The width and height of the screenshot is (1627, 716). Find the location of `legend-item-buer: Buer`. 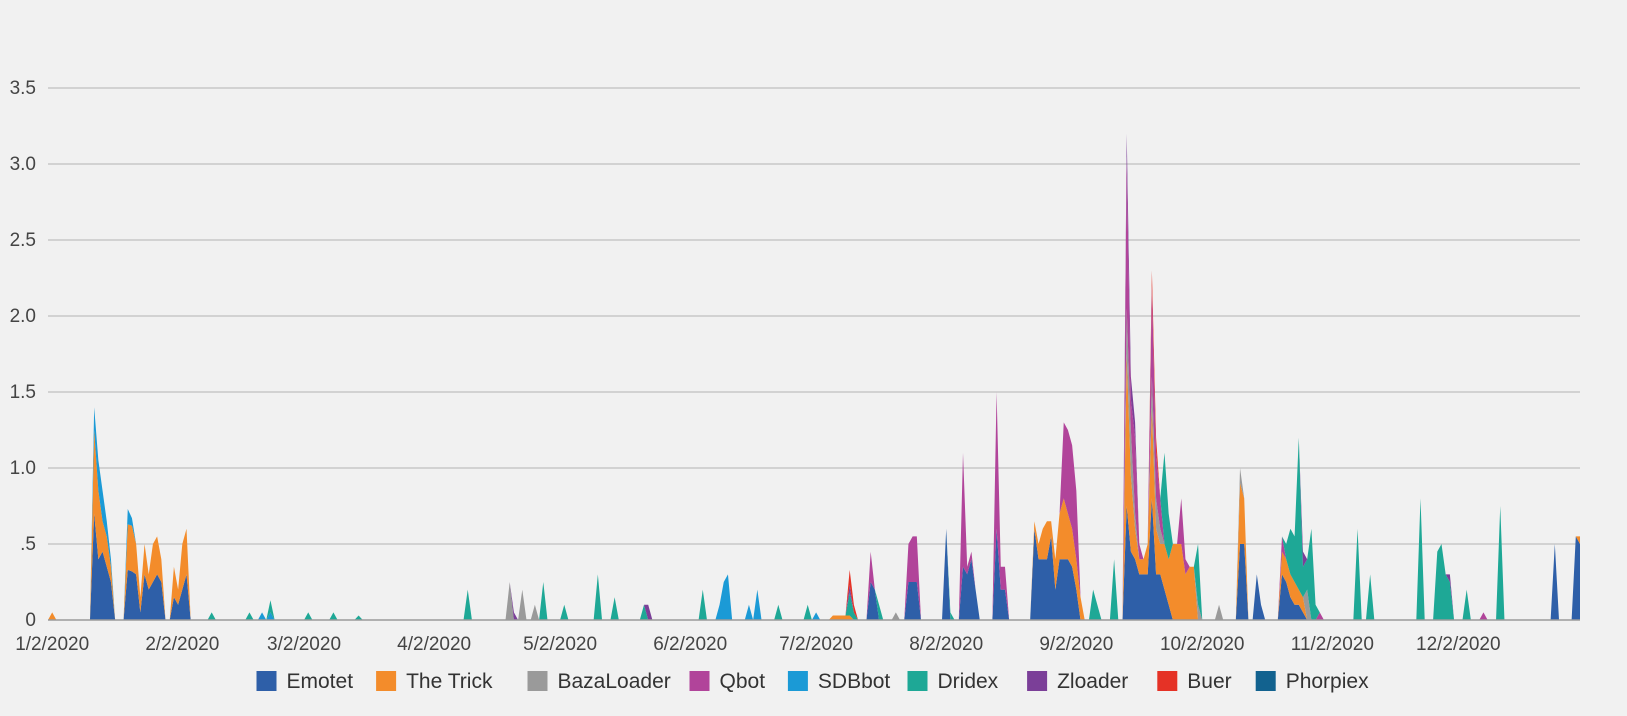

legend-item-buer: Buer is located at coordinates (1194, 681).